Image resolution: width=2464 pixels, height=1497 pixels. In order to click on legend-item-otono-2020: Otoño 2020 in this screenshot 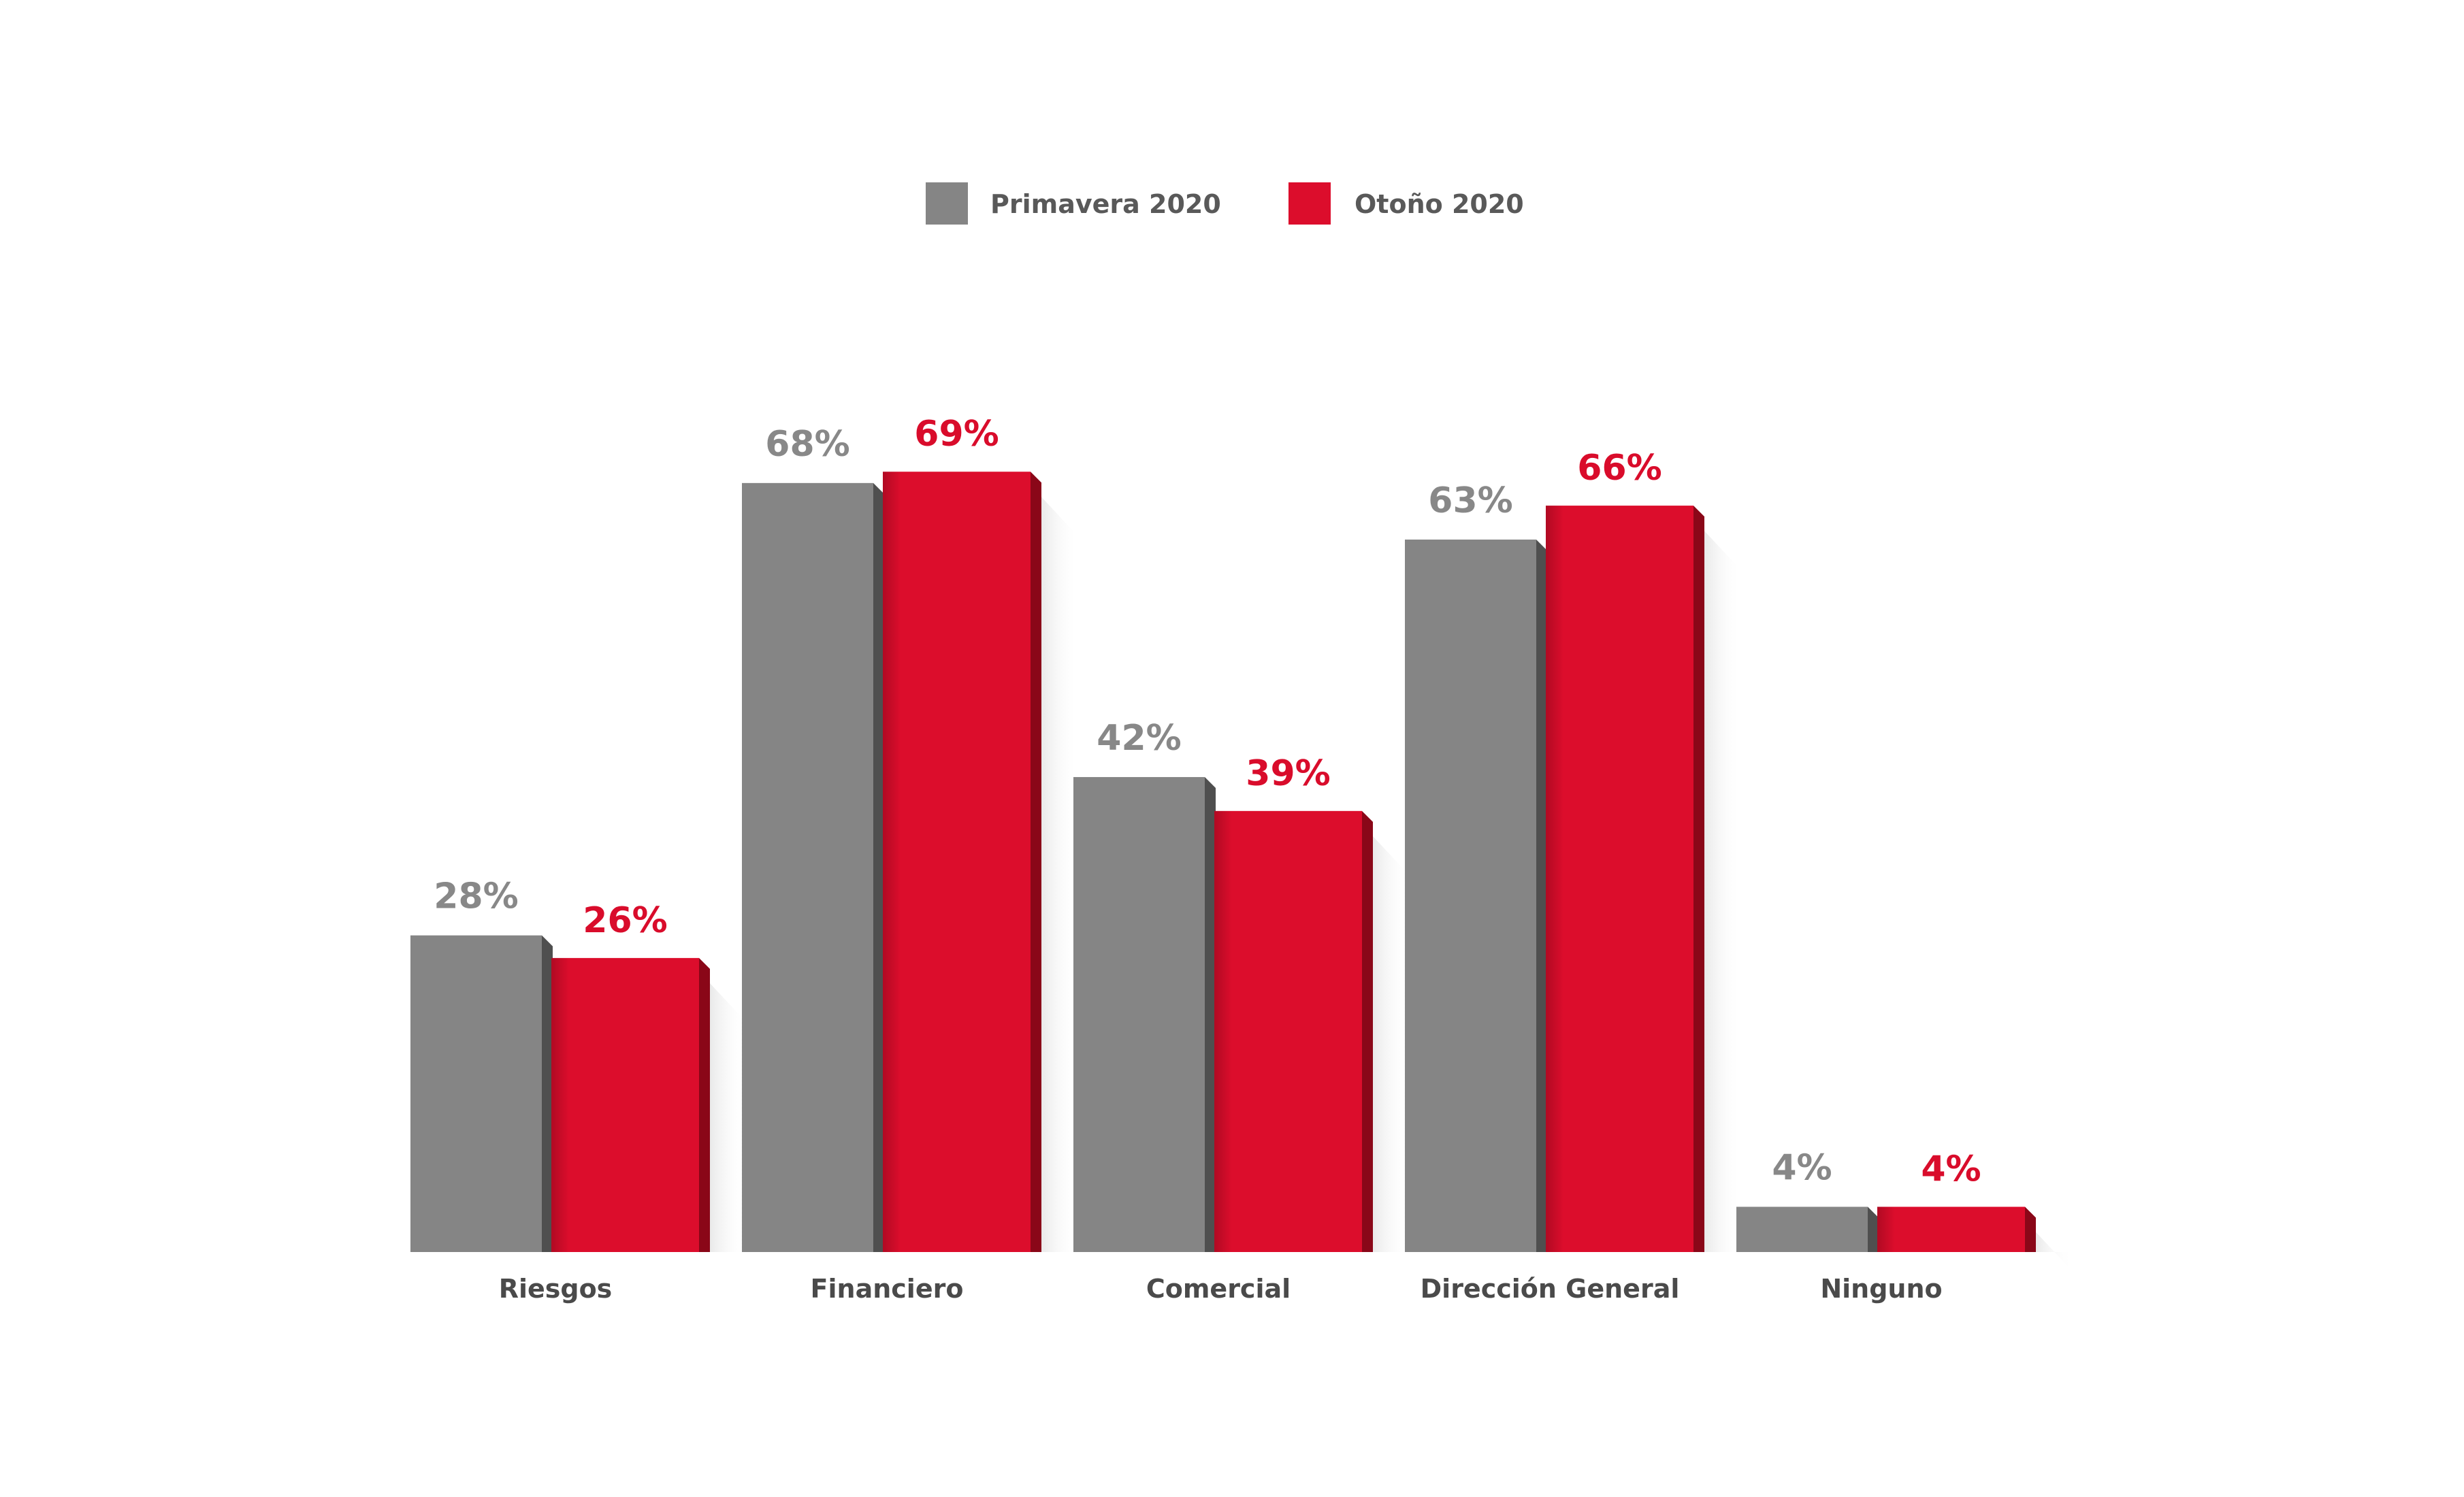, I will do `click(1406, 204)`.